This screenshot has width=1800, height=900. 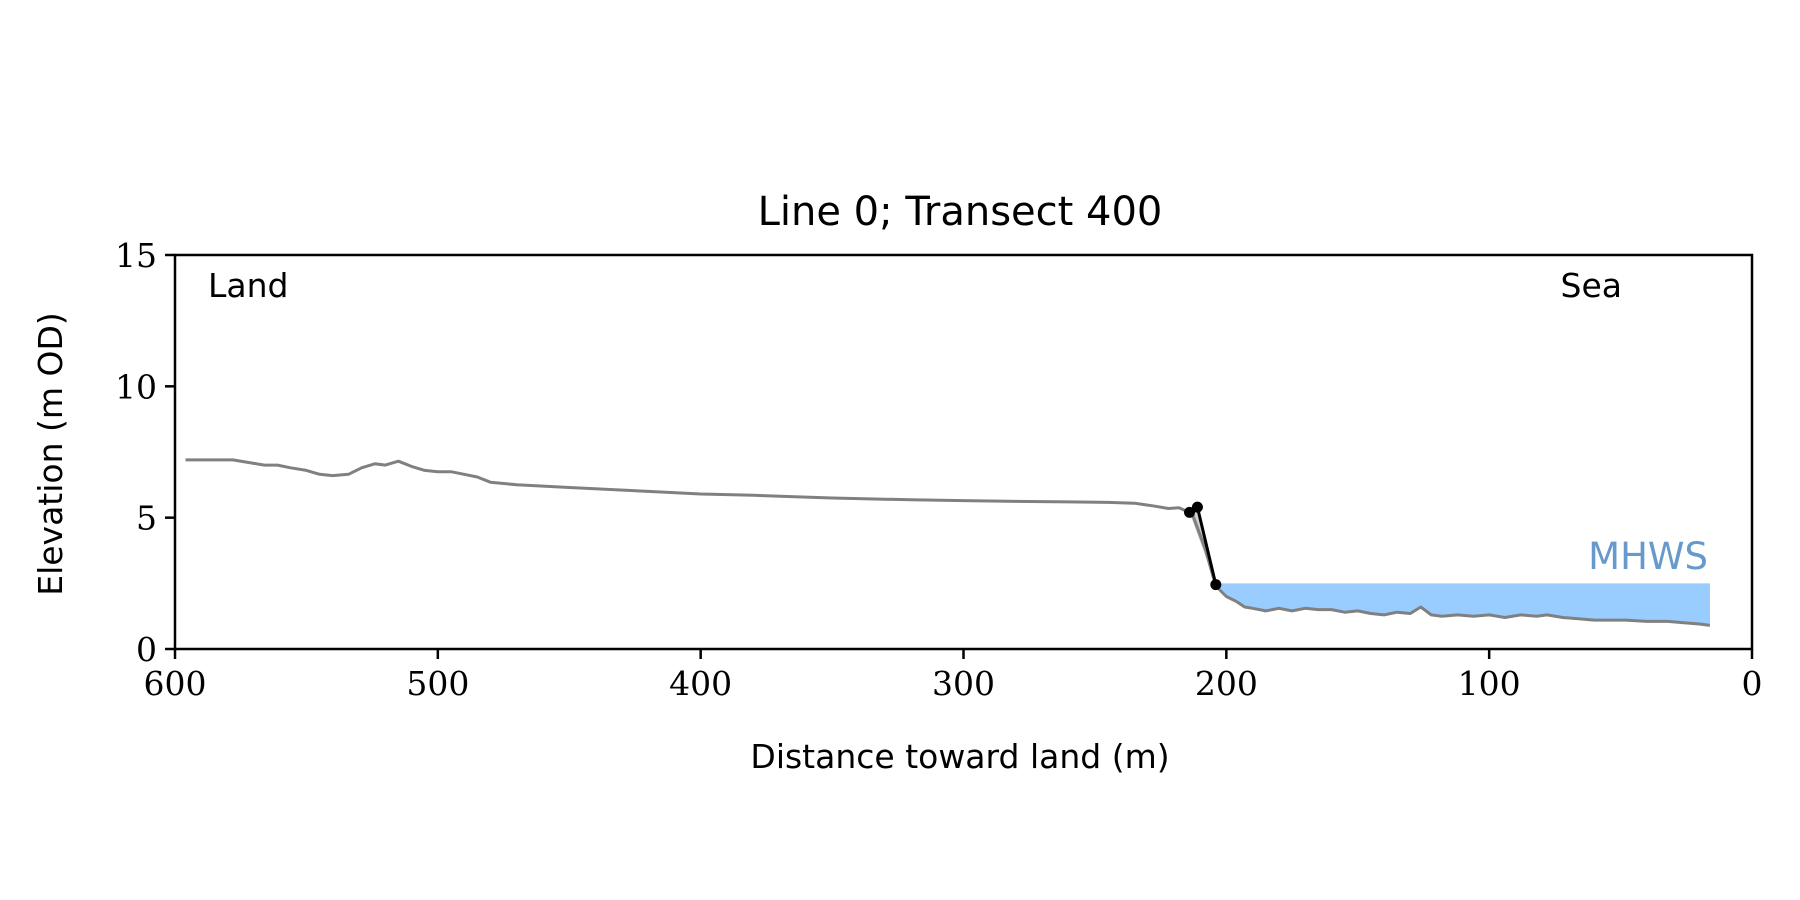 What do you see at coordinates (175, 683) in the screenshot?
I see `x-tick-label: 600` at bounding box center [175, 683].